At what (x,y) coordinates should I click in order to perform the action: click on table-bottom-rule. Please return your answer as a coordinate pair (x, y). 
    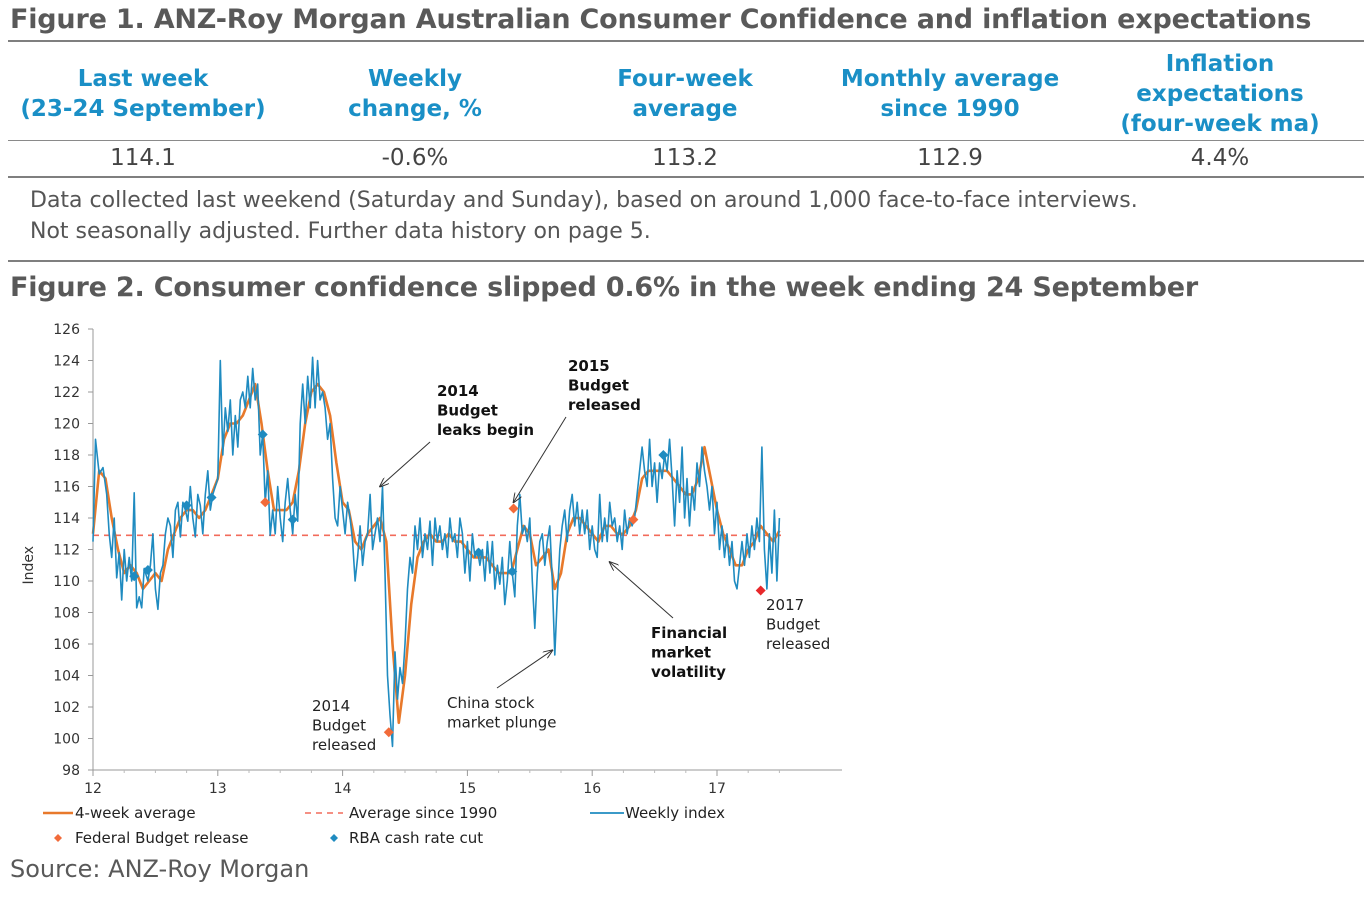
    Looking at the image, I should click on (686, 177).